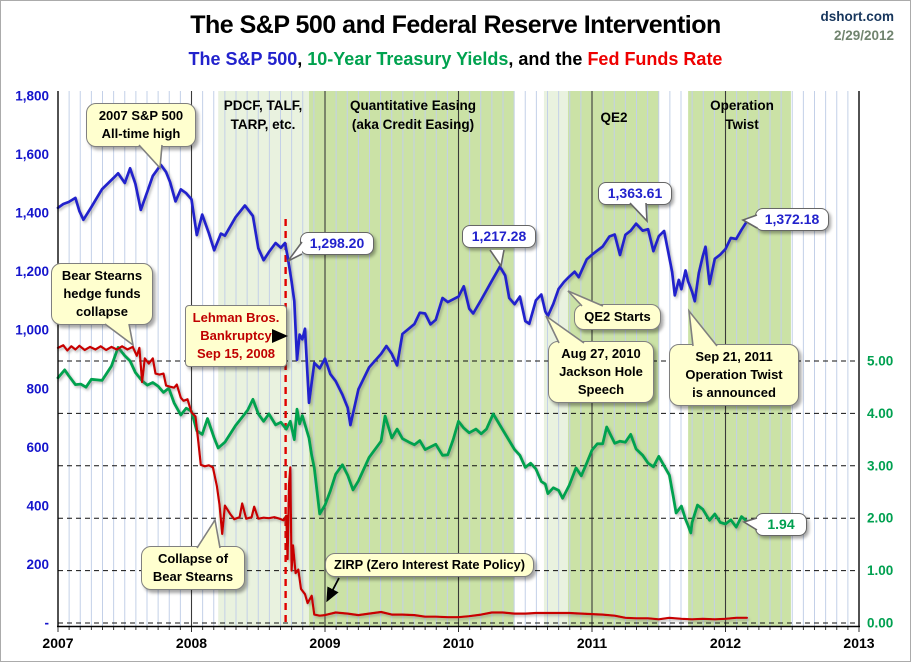 This screenshot has width=911, height=662. What do you see at coordinates (725, 643) in the screenshot?
I see `svg-text: 2012` at bounding box center [725, 643].